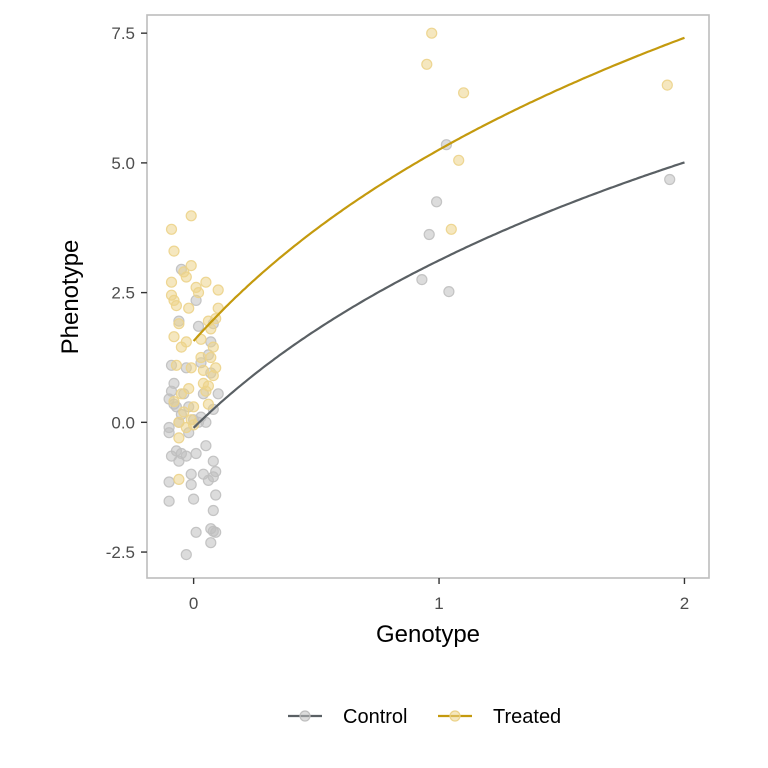 Image resolution: width=768 pixels, height=768 pixels. Describe the element at coordinates (123, 33) in the screenshot. I see `y-tick-label: 7.5` at that location.